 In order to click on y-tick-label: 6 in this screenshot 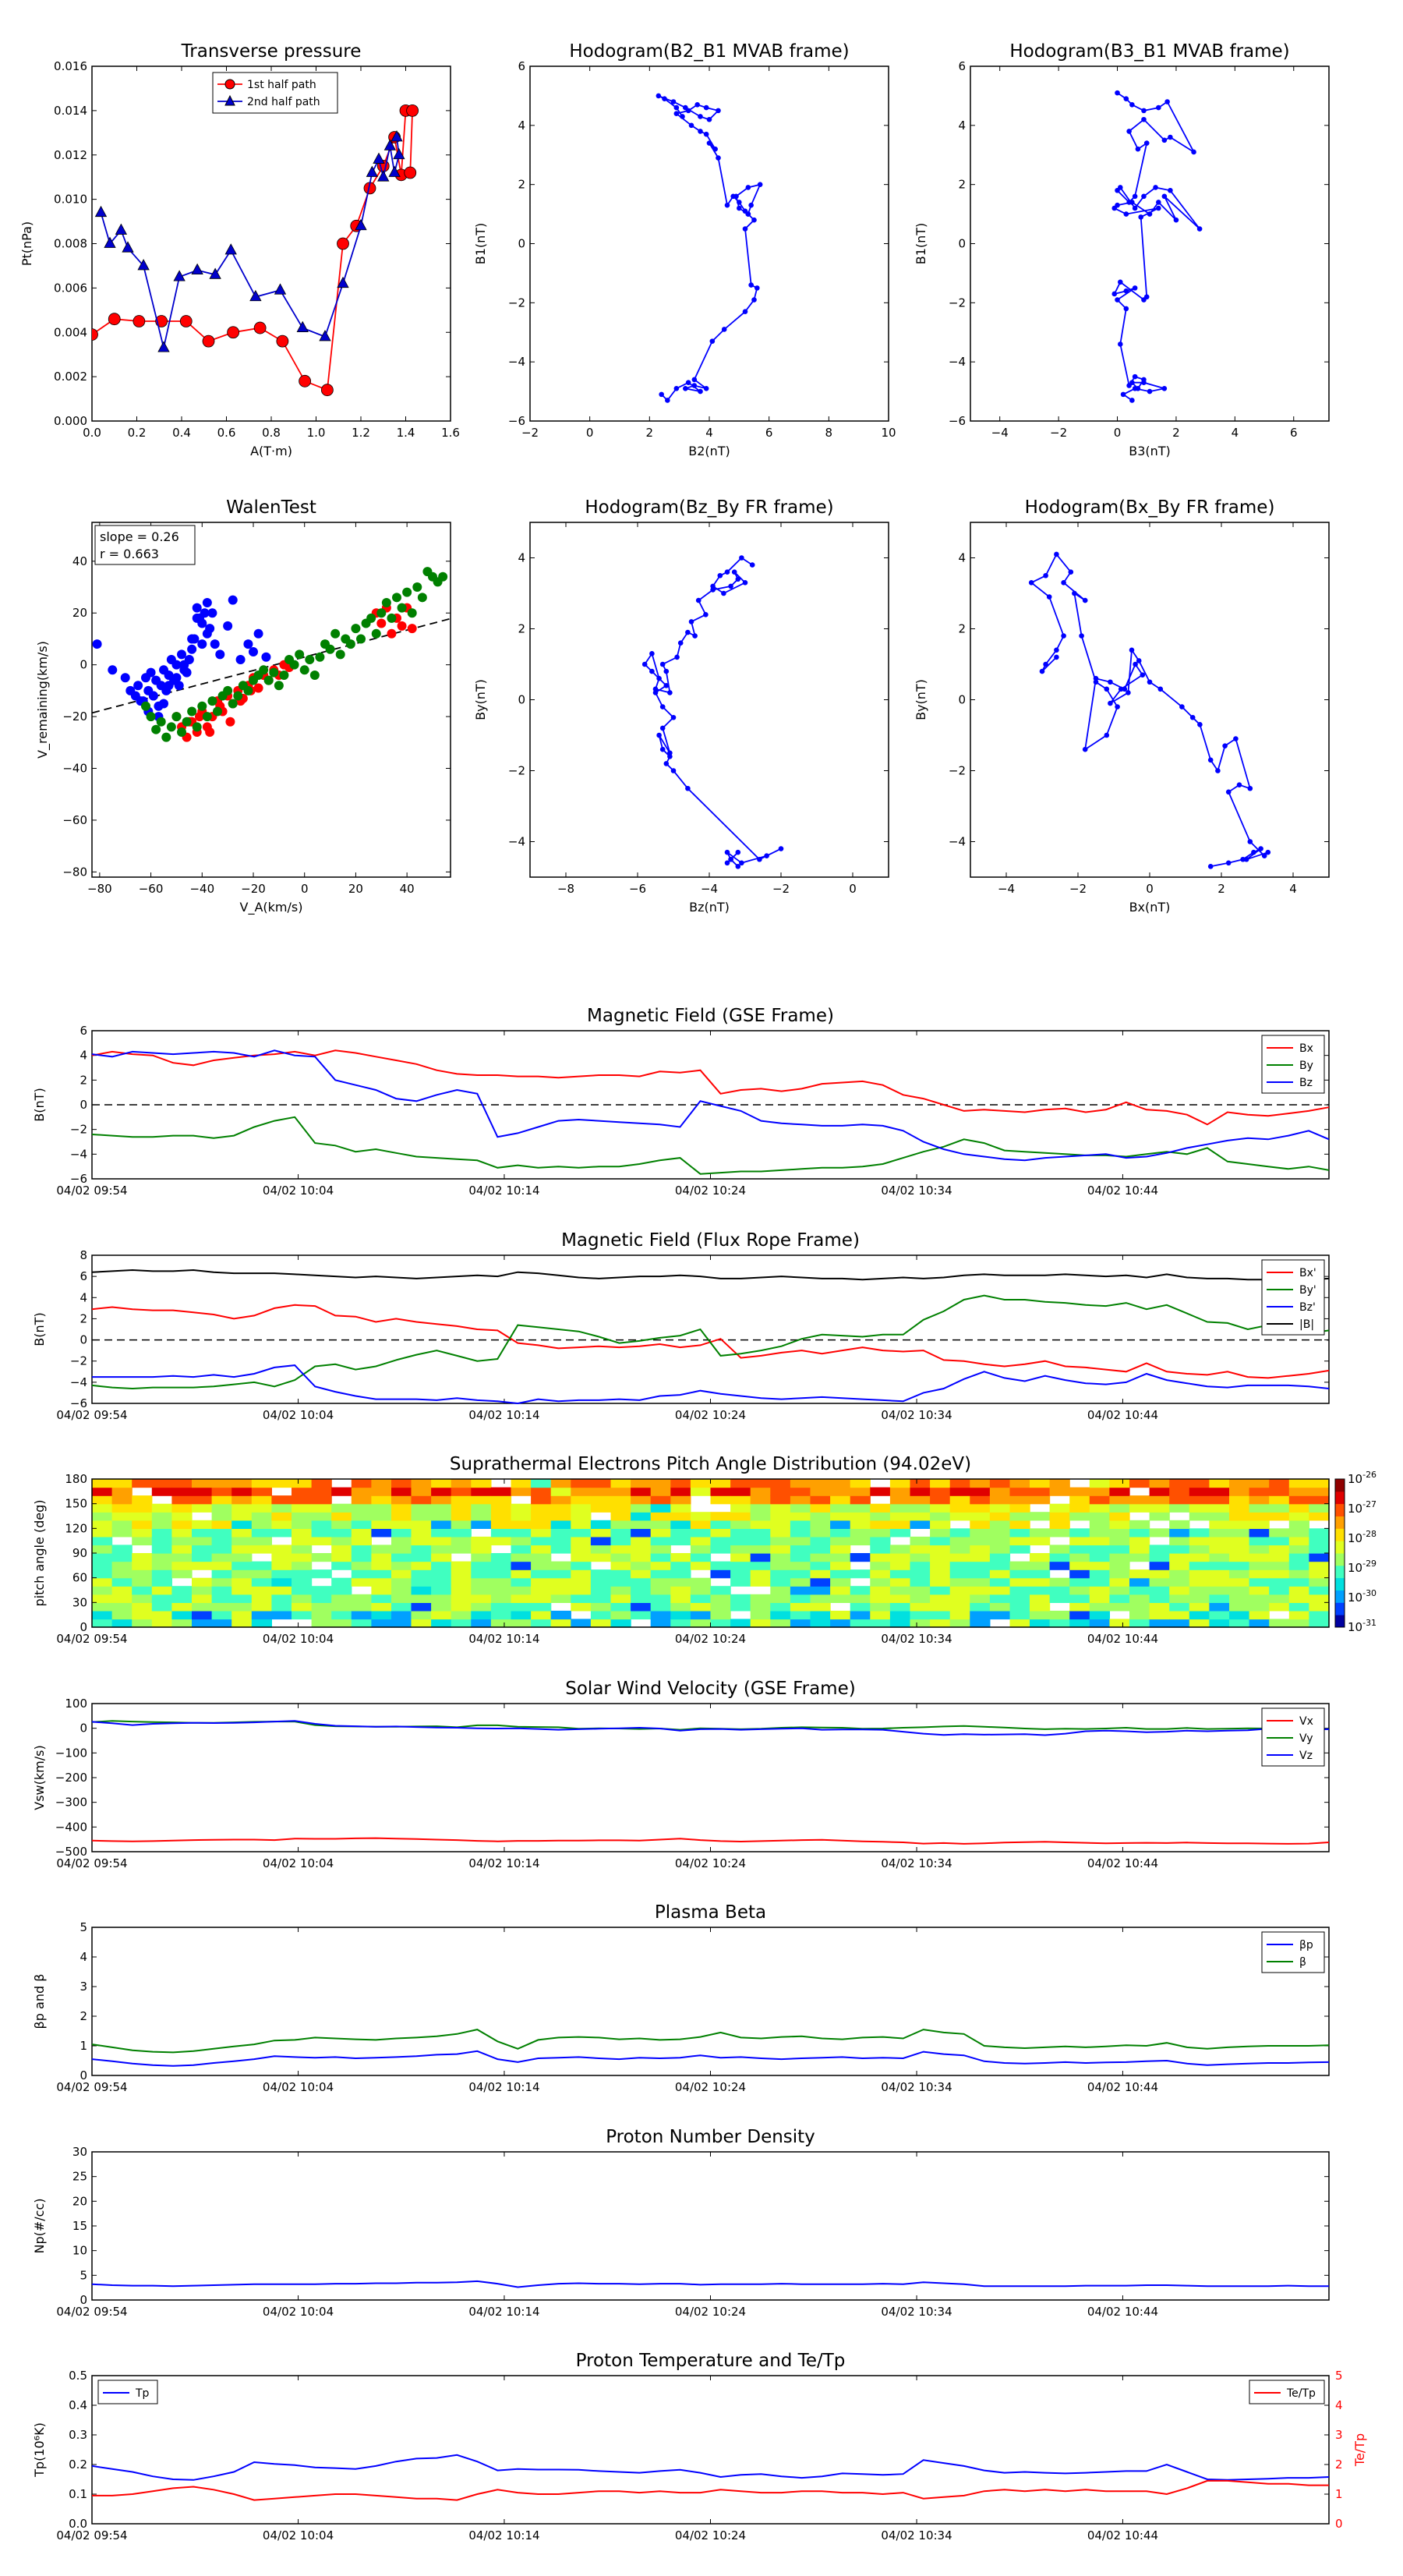, I will do `click(83, 1031)`.